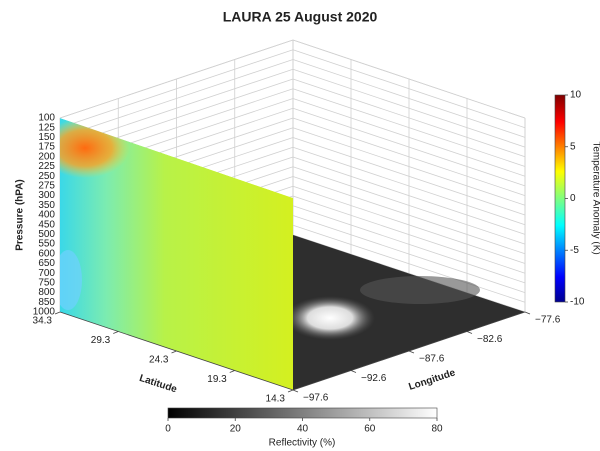 The width and height of the screenshot is (600, 451). Describe the element at coordinates (46, 176) in the screenshot. I see `z-tick-label: 250` at that location.